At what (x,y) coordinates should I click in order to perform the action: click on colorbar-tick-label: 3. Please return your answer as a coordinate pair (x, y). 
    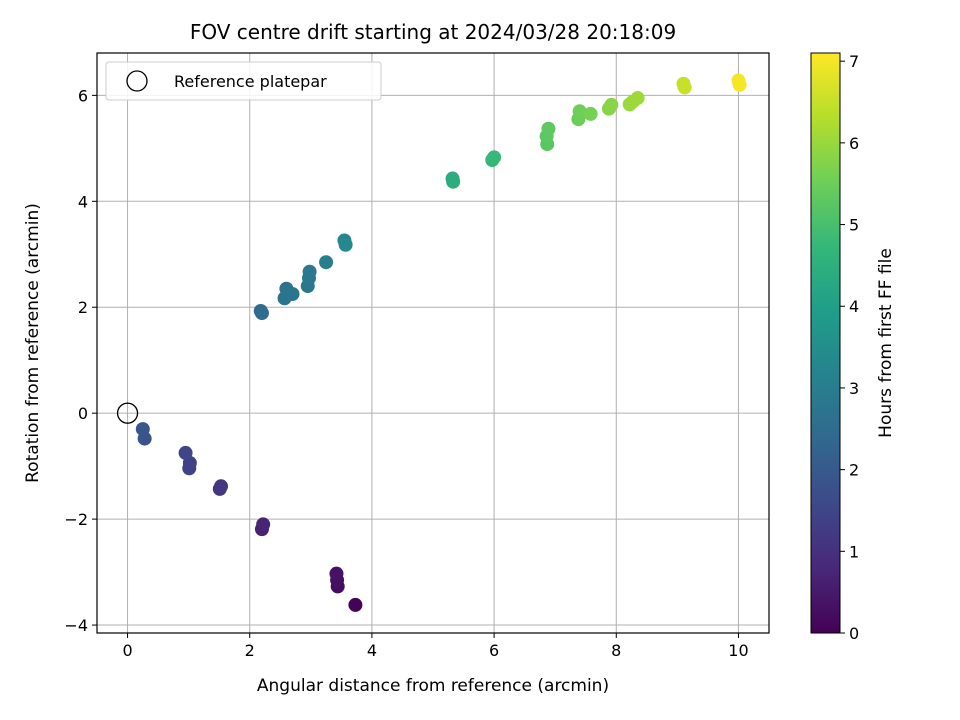
    Looking at the image, I should click on (854, 388).